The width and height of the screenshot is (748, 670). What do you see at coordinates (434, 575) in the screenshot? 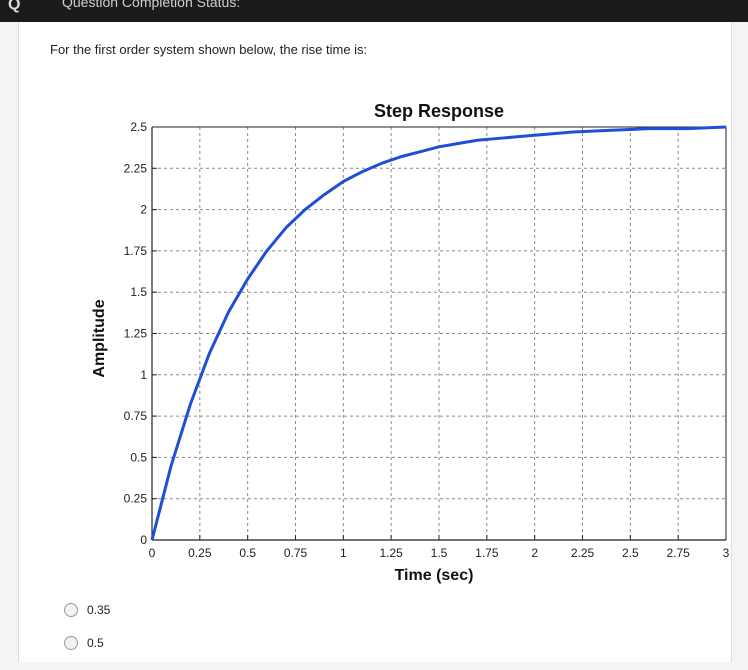
I see `x-axis-label: Time (sec)` at bounding box center [434, 575].